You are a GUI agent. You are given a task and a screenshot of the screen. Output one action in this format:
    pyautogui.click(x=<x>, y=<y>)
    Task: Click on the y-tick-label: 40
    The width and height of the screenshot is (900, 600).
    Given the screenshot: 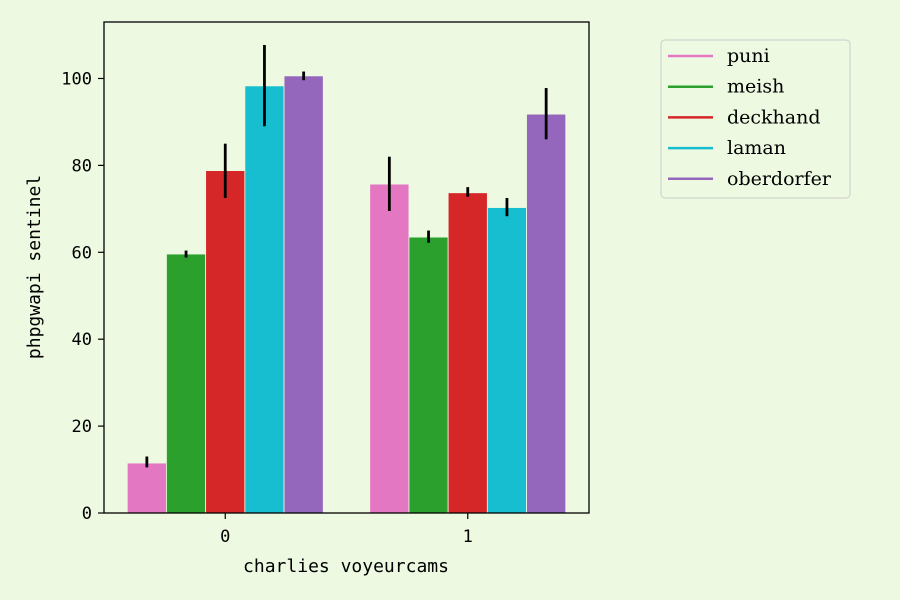 What is the action you would take?
    pyautogui.click(x=82, y=340)
    